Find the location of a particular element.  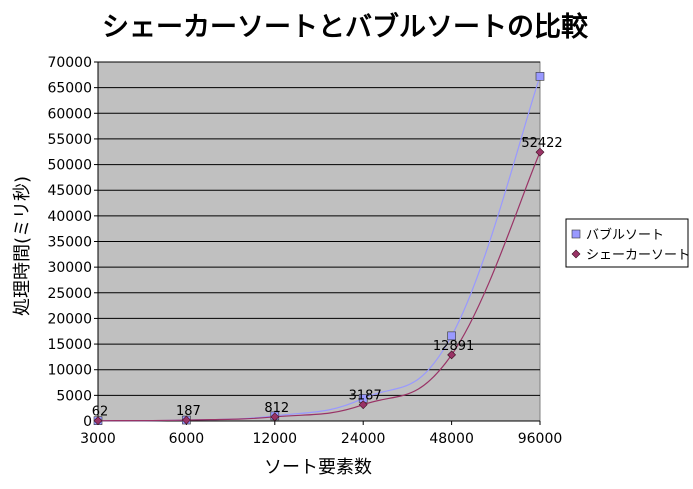

y-tick-label: 5000 is located at coordinates (74, 396).